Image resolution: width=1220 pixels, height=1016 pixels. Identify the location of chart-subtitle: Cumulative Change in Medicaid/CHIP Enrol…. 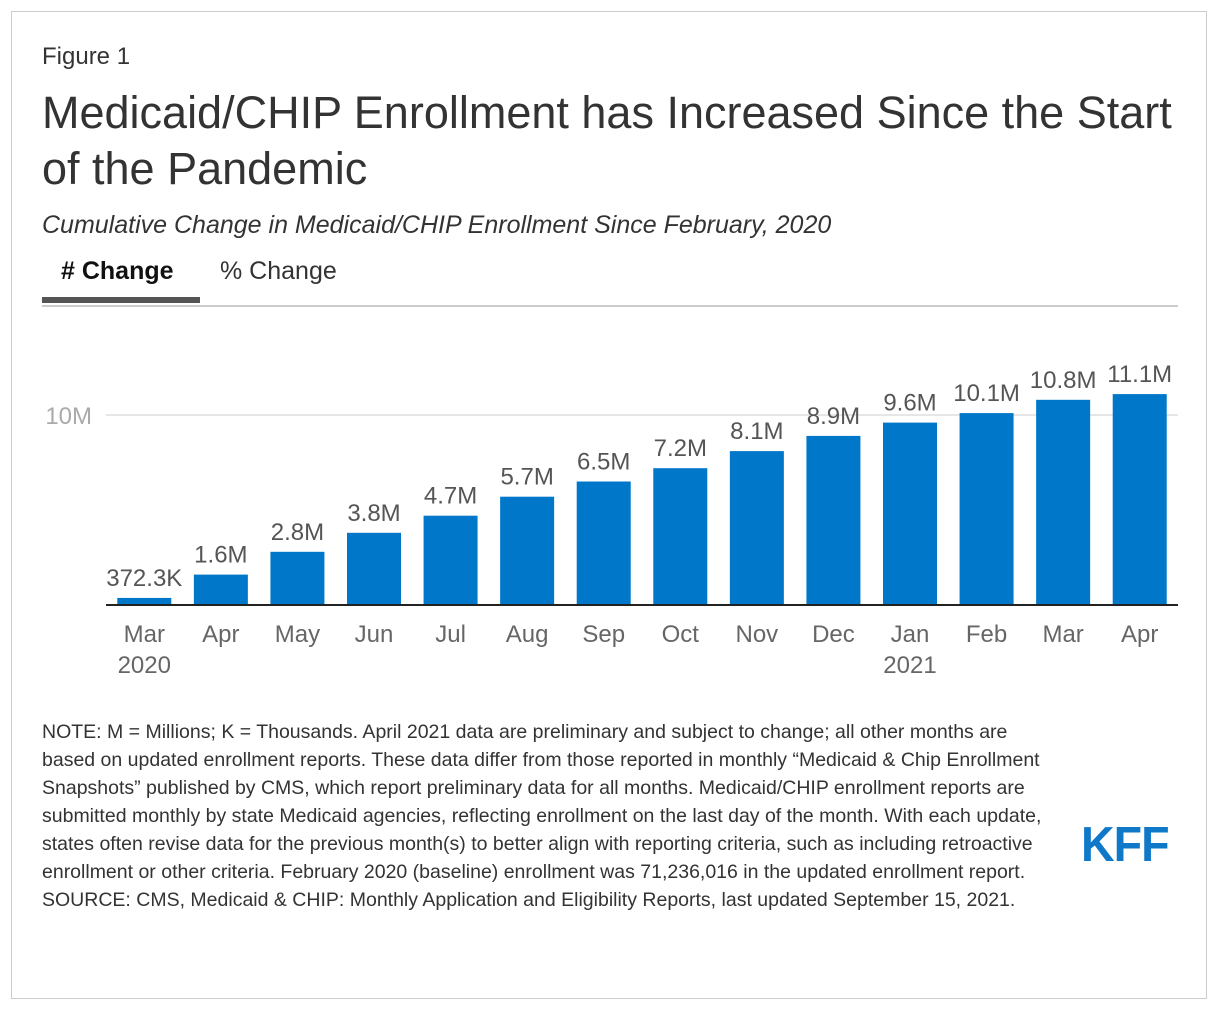
(437, 225).